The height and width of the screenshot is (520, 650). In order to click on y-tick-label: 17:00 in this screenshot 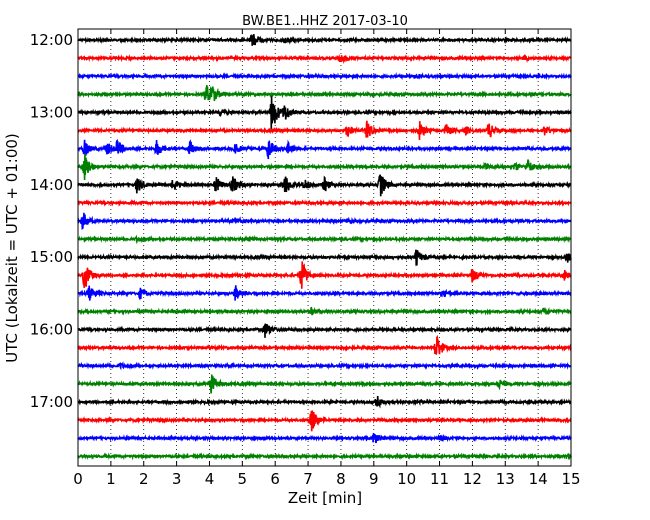, I will do `click(51, 402)`.